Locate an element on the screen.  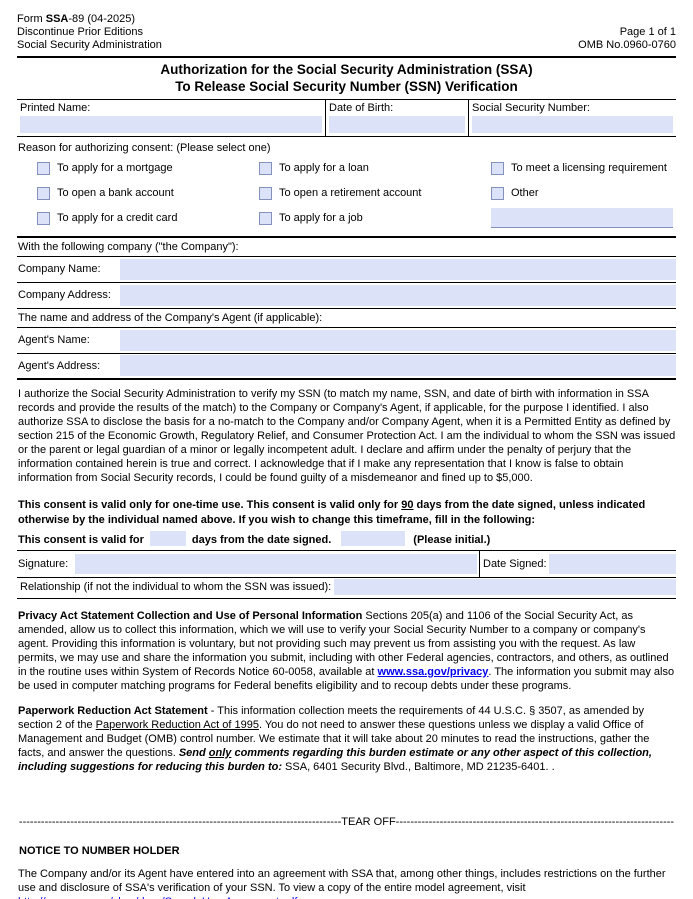
company-address-row: Company Address: is located at coordinates (346, 296).